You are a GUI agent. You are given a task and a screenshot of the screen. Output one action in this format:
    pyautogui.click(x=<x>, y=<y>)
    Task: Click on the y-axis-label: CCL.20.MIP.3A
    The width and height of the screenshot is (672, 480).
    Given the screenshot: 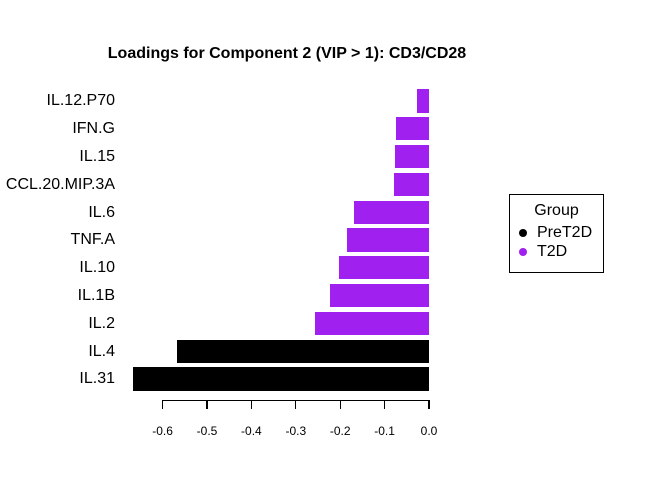 What is the action you would take?
    pyautogui.click(x=60, y=184)
    